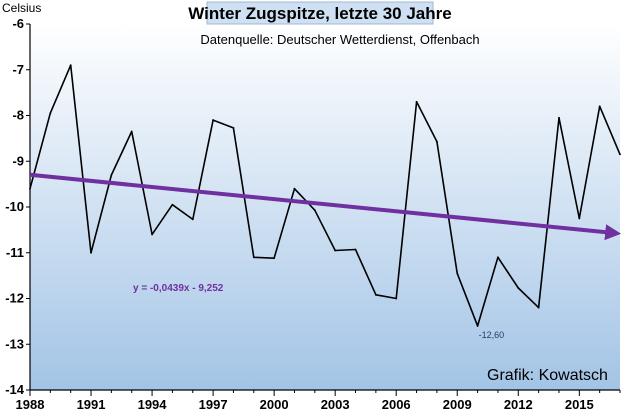 The width and height of the screenshot is (640, 414). Describe the element at coordinates (274, 404) in the screenshot. I see `x-tick-label: 2000` at that location.